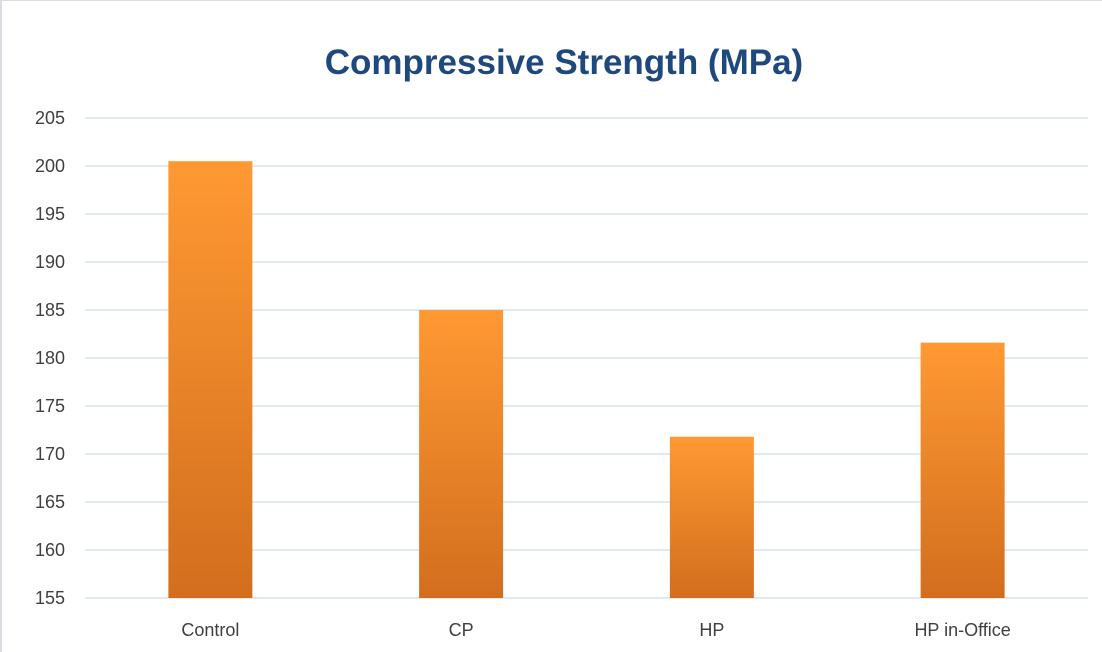 Image resolution: width=1102 pixels, height=652 pixels. I want to click on y-tick-label: 160, so click(50, 550).